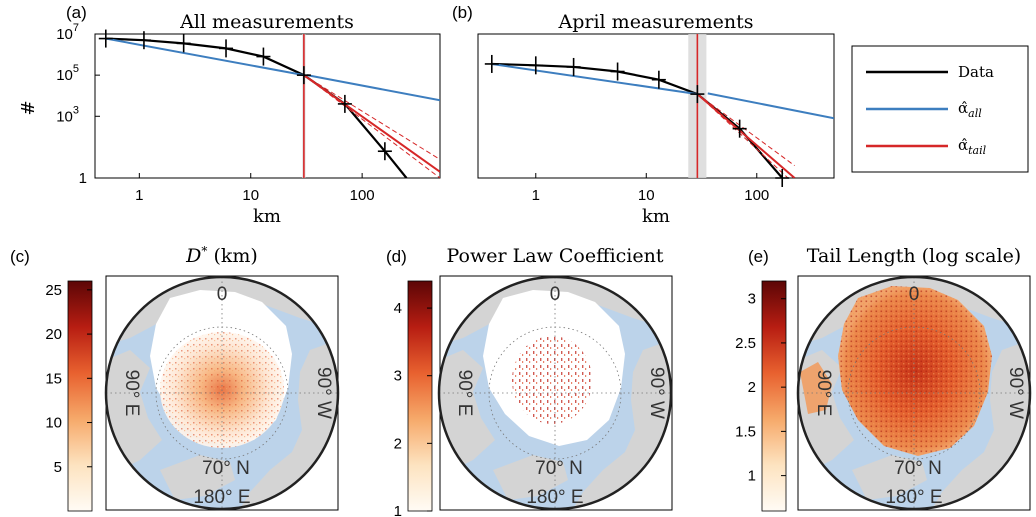 The width and height of the screenshot is (1036, 517). I want to click on panel-e-colorbar-label: 1, so click(752, 476).